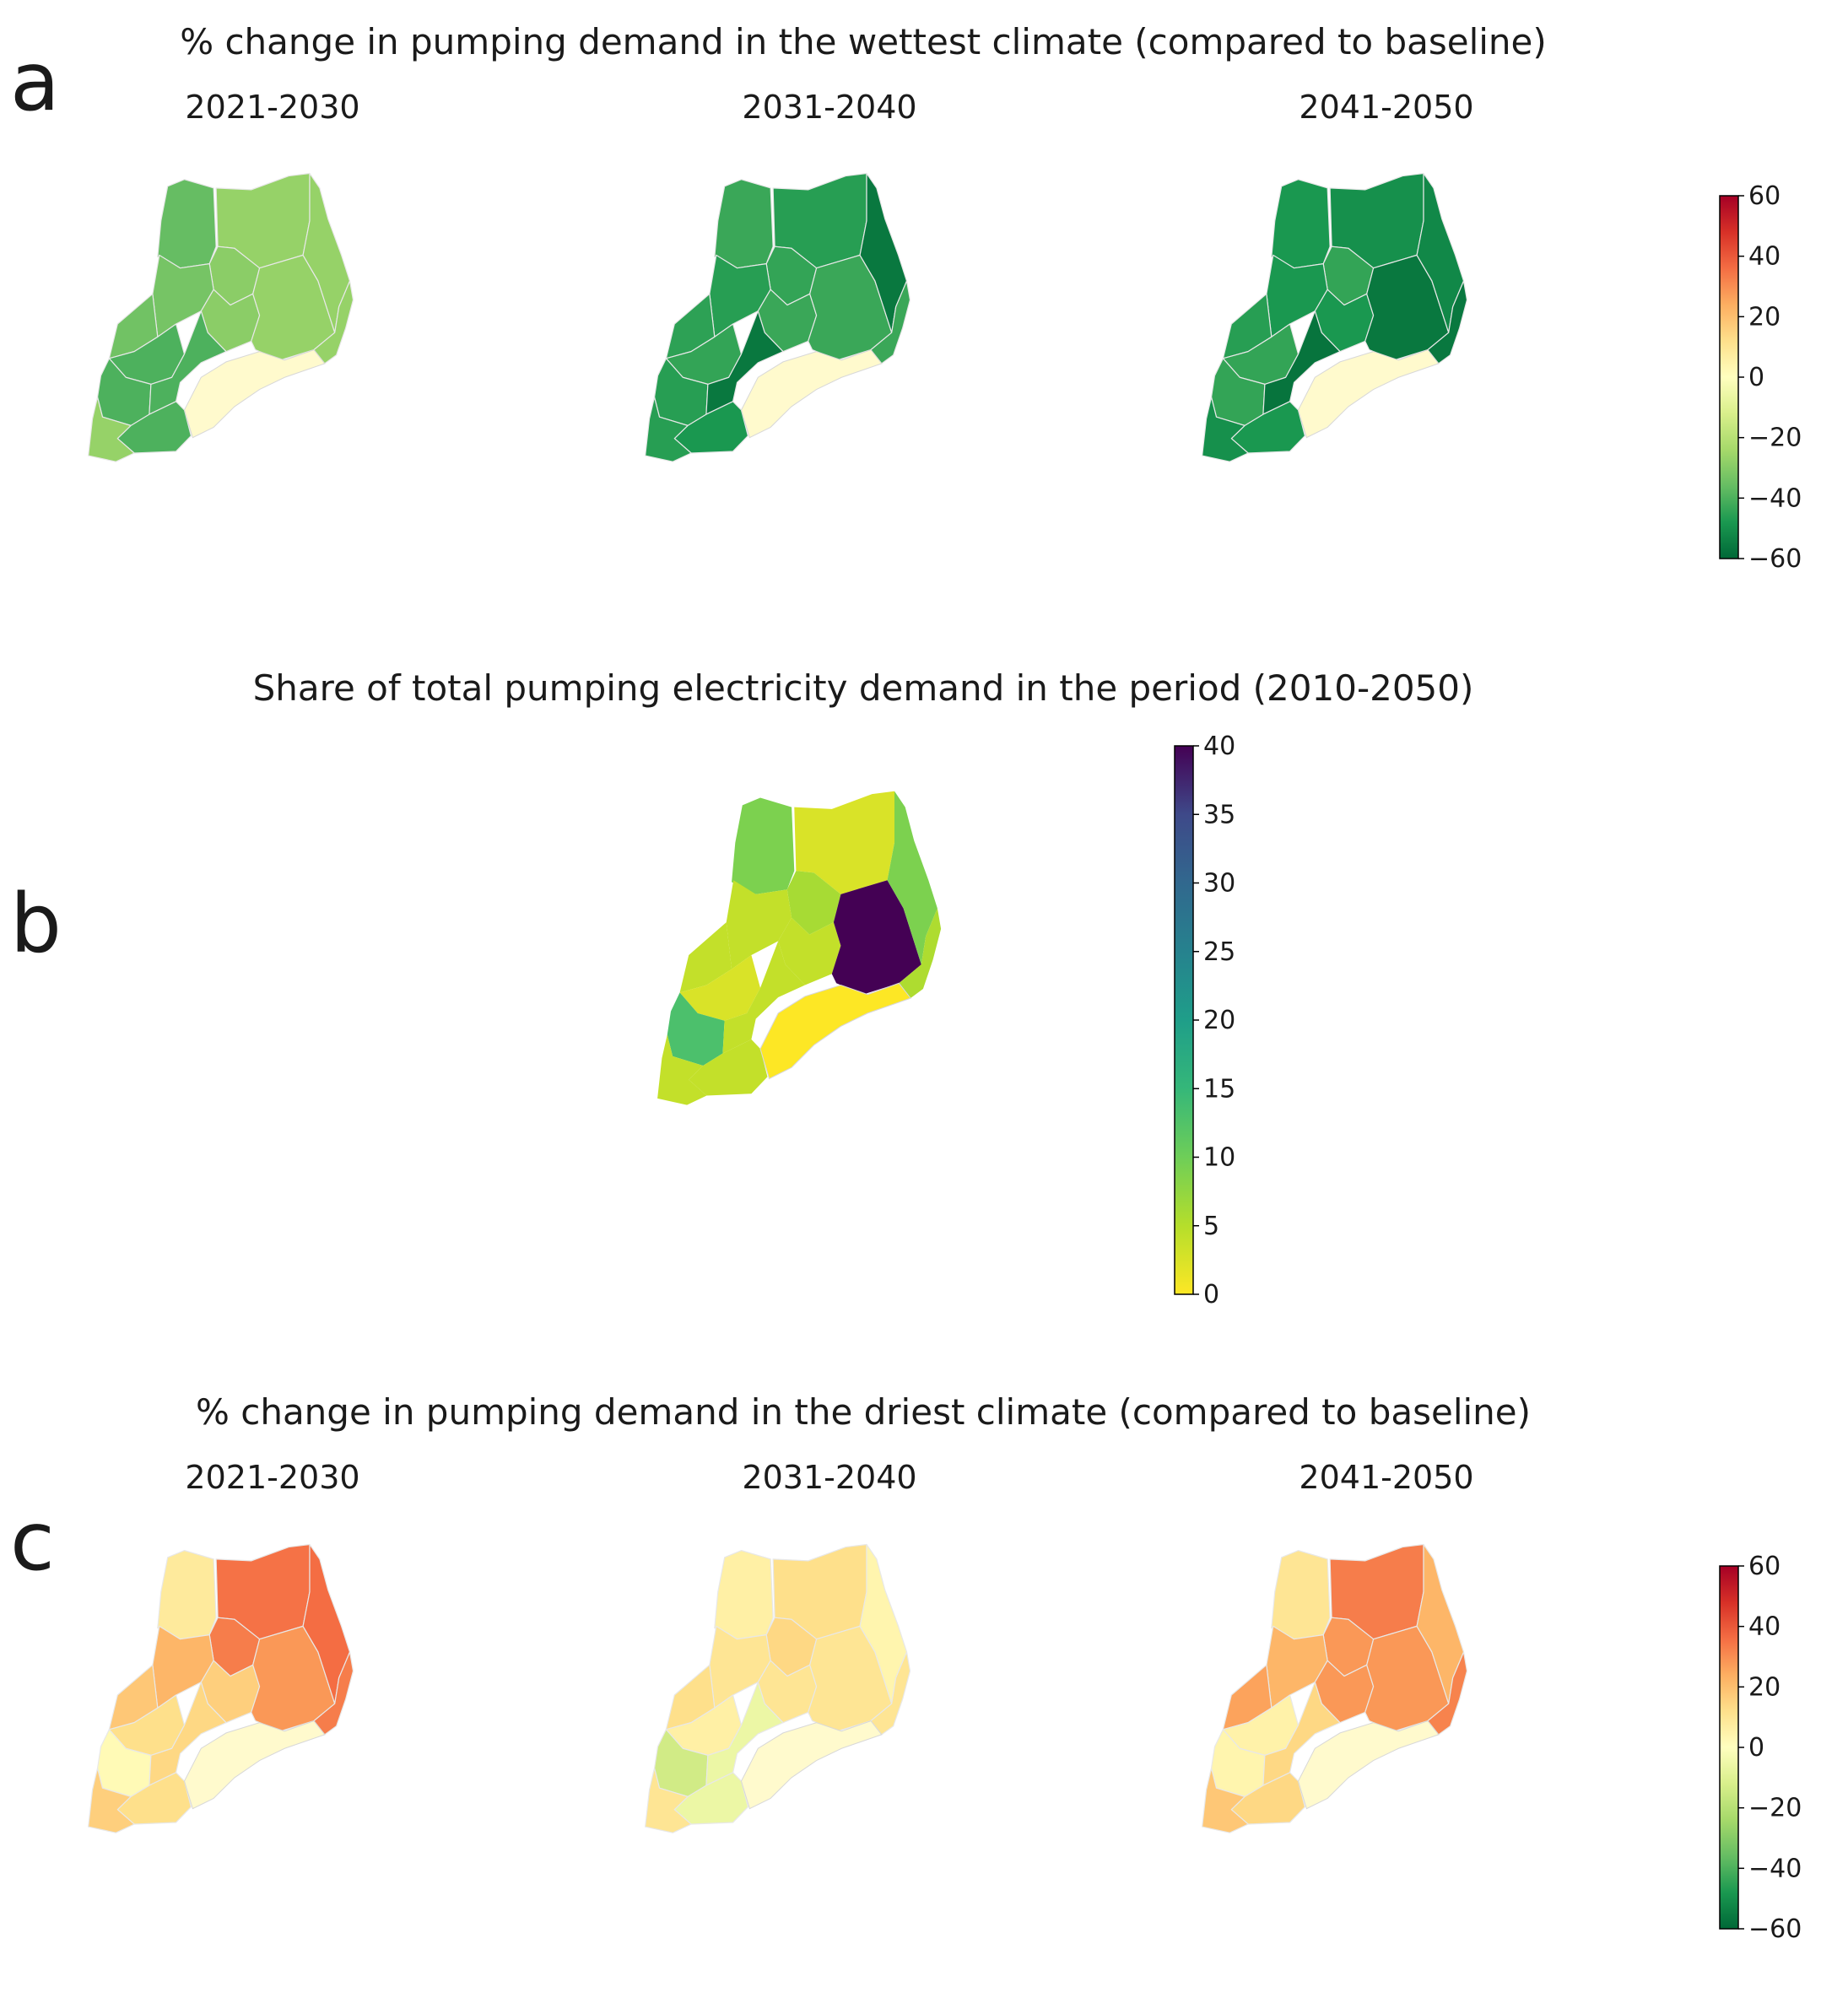  Describe the element at coordinates (272, 107) in the screenshot. I see `panel-a-subtitle-1: 2021-2030` at that location.